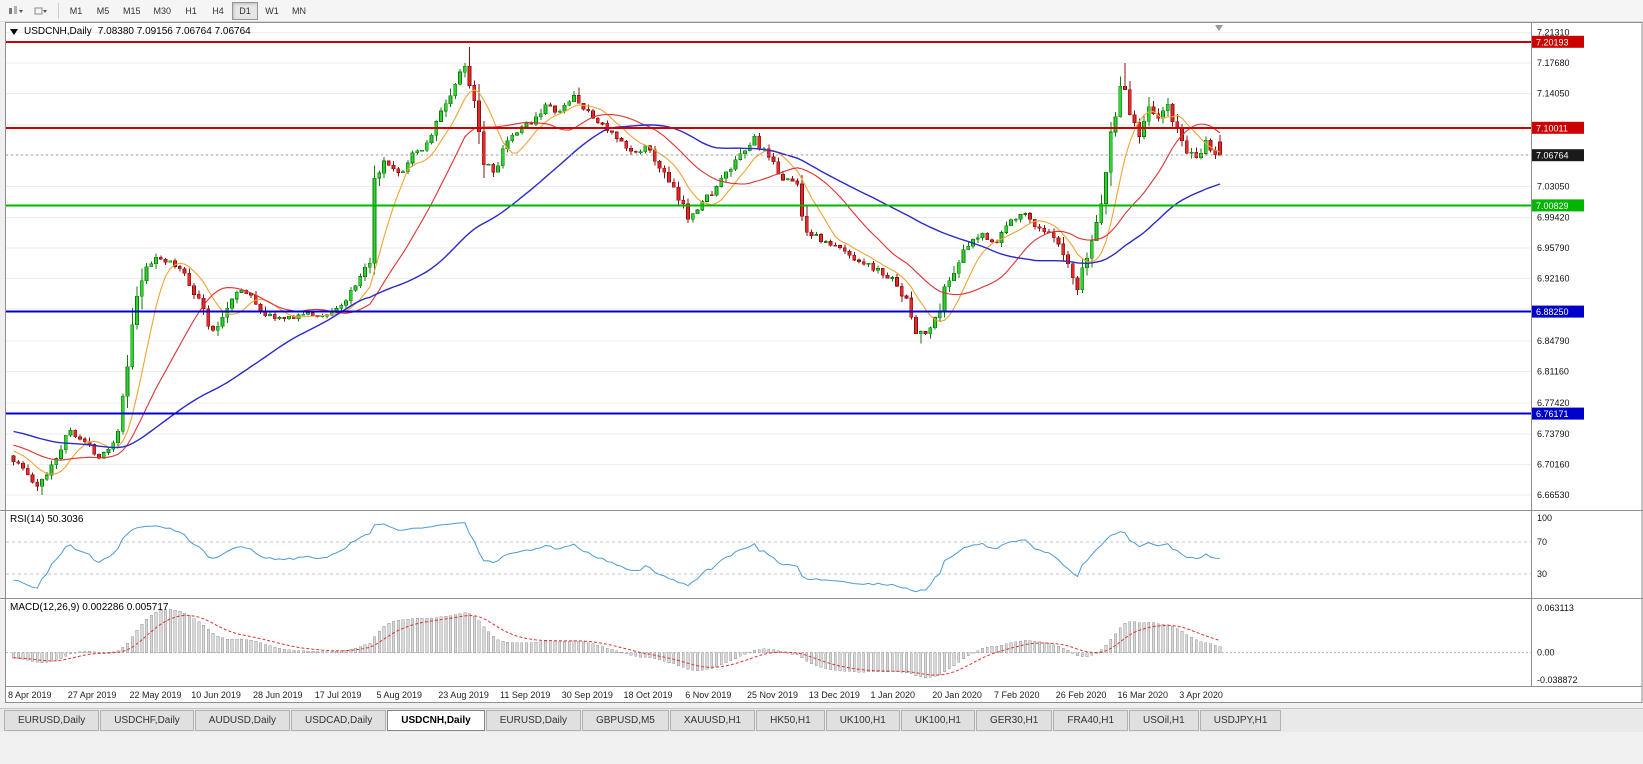 This screenshot has width=1643, height=764. What do you see at coordinates (436, 720) in the screenshot?
I see `tab-usdcnh-daily: USDCNH,Daily` at bounding box center [436, 720].